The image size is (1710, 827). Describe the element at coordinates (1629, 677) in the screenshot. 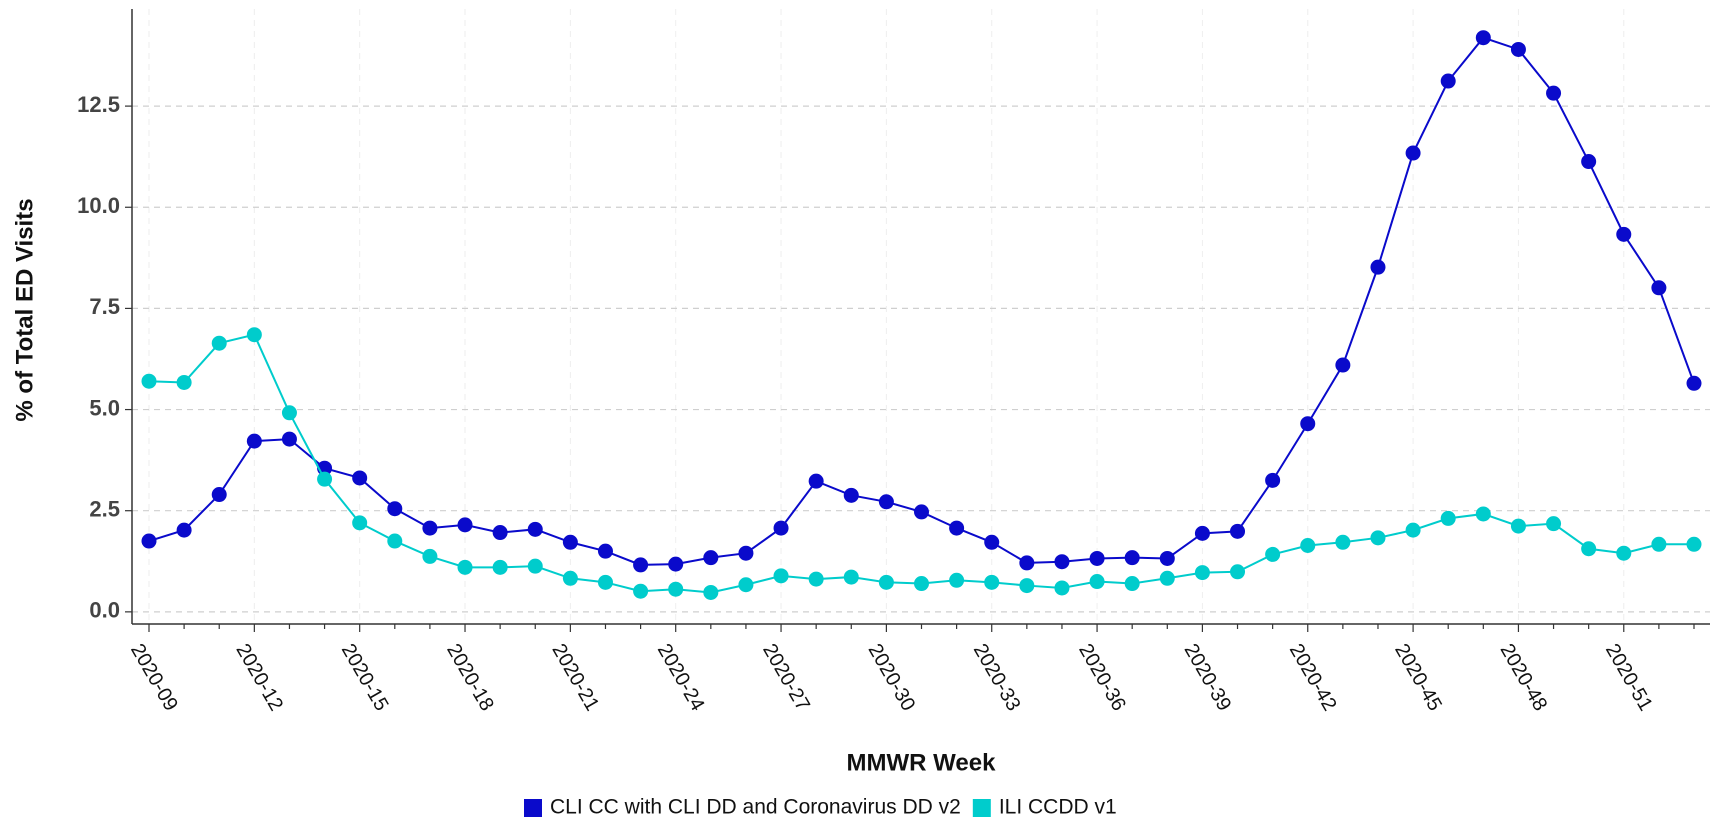

I see `x-tick-label: 2020-51` at that location.